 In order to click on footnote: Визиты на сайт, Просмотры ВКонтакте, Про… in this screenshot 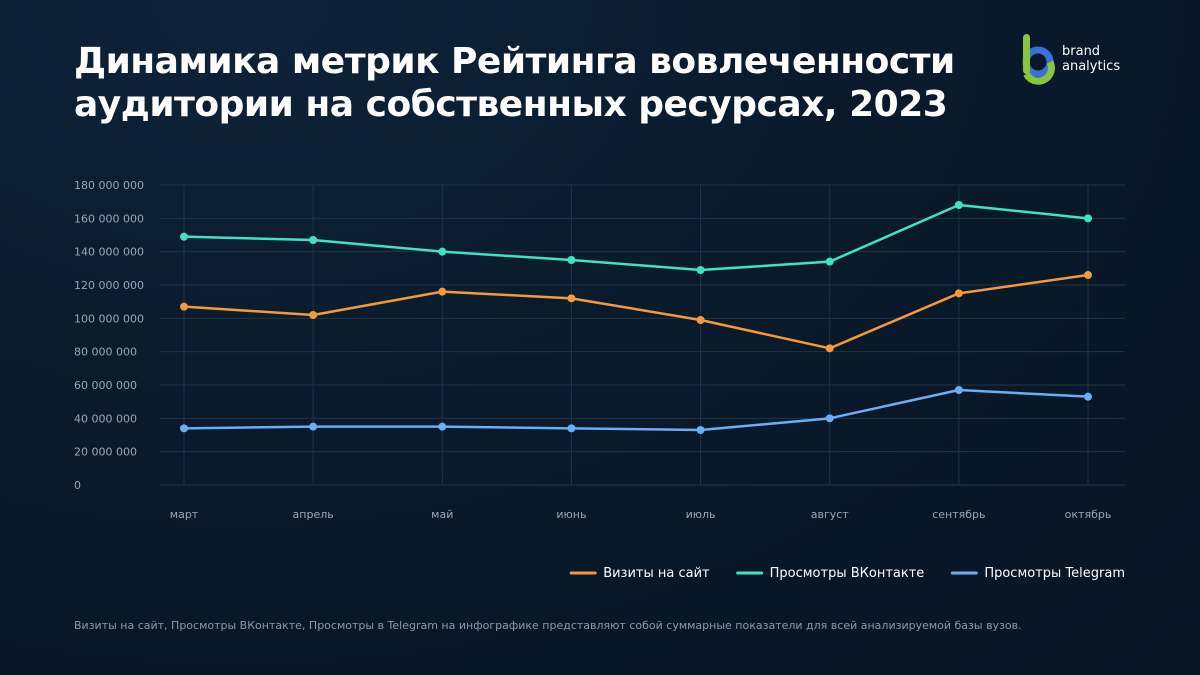, I will do `click(548, 625)`.